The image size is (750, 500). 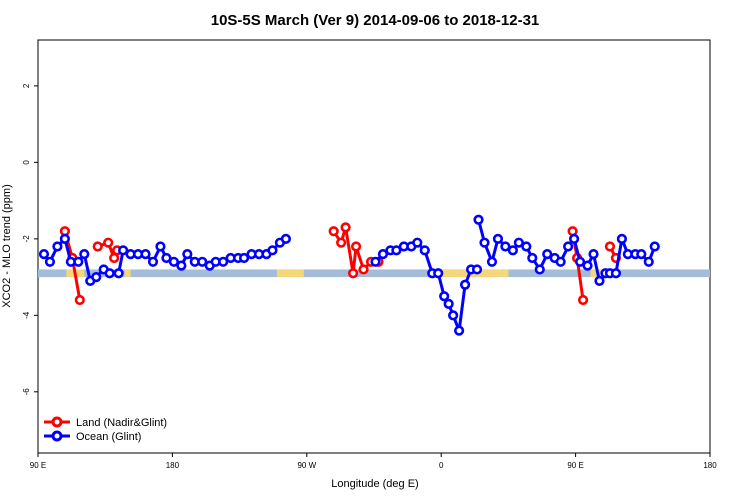 I want to click on x-tick-label: 0, so click(x=441, y=465).